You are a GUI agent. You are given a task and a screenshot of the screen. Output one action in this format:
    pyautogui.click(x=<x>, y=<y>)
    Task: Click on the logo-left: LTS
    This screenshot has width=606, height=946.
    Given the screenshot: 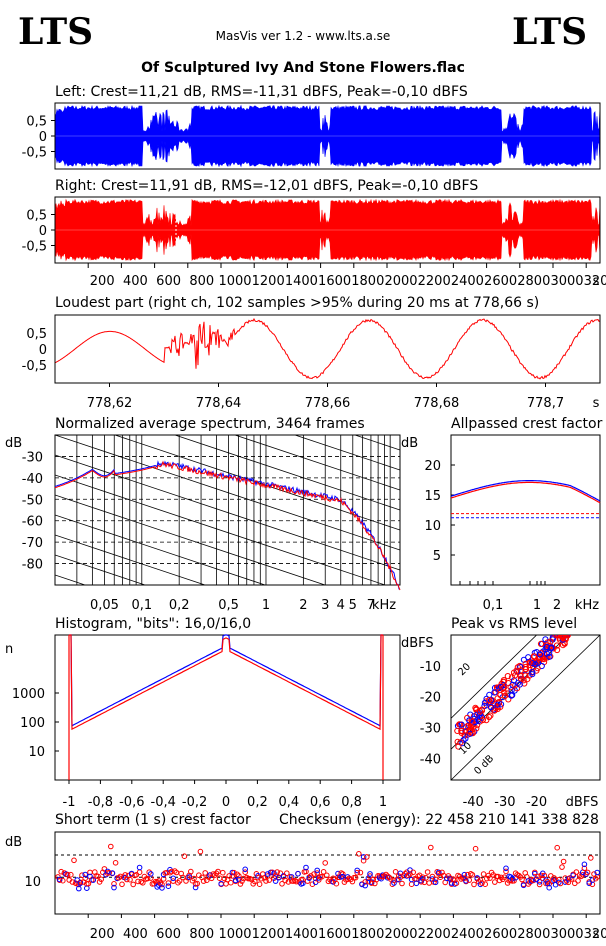 What is the action you would take?
    pyautogui.click(x=55, y=32)
    